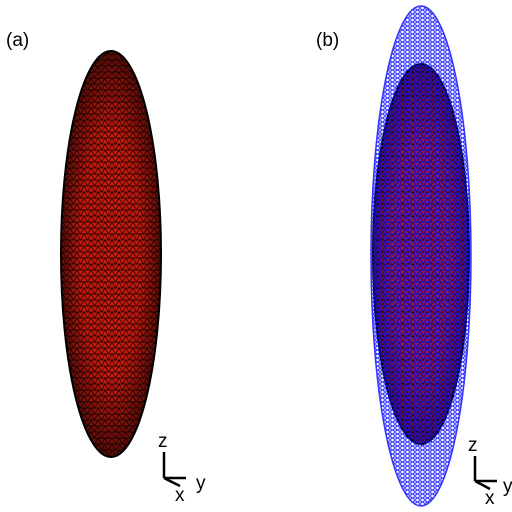  I want to click on panel-label: (a), so click(17, 40).